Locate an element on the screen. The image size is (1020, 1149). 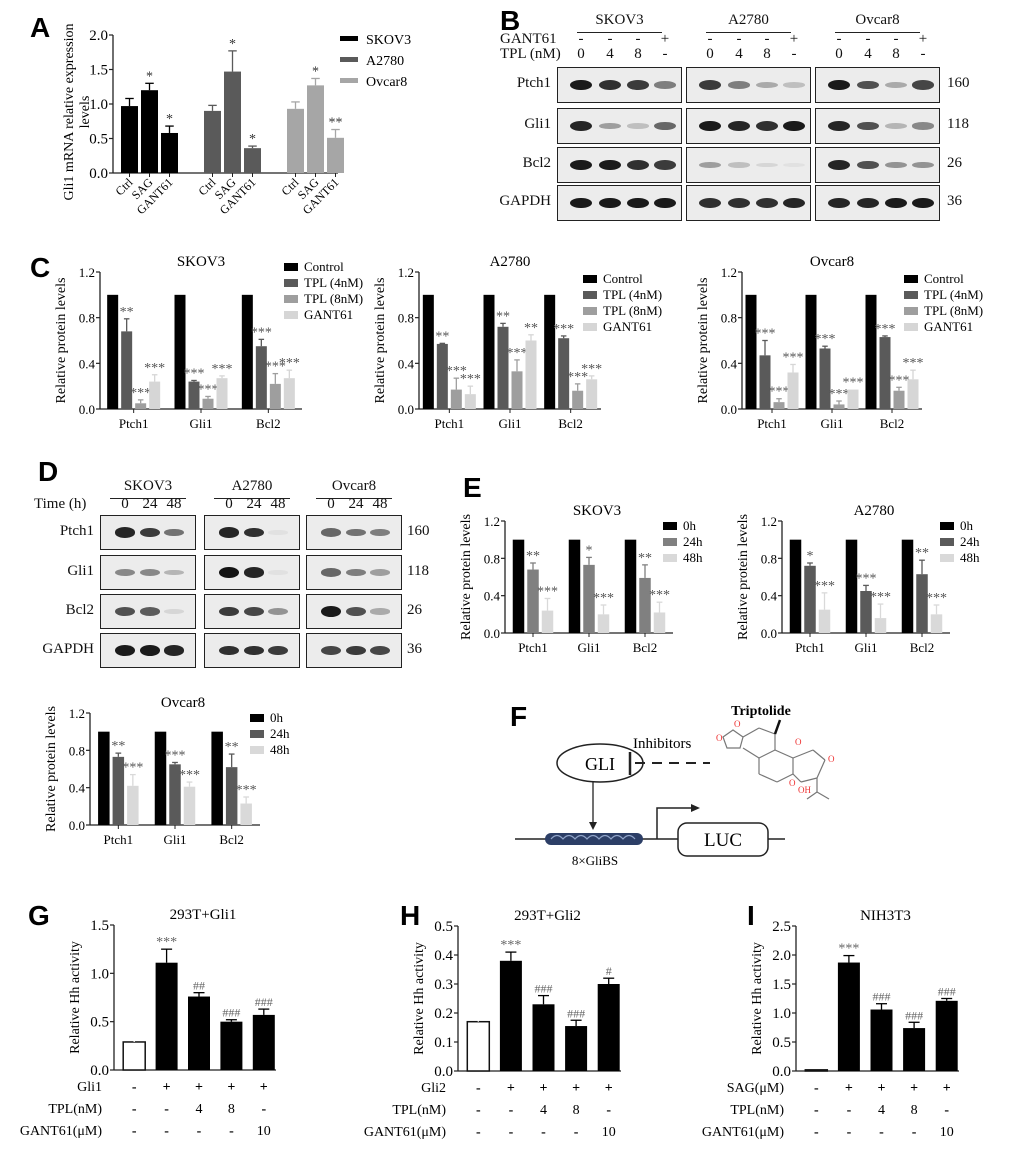
y-tick-label: 0.4 is located at coordinates (729, 363).